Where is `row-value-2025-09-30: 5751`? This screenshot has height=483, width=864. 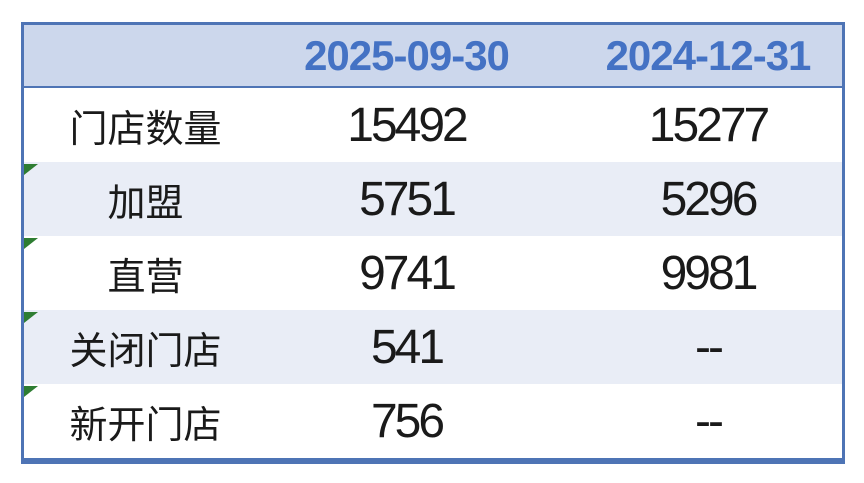 row-value-2025-09-30: 5751 is located at coordinates (408, 199).